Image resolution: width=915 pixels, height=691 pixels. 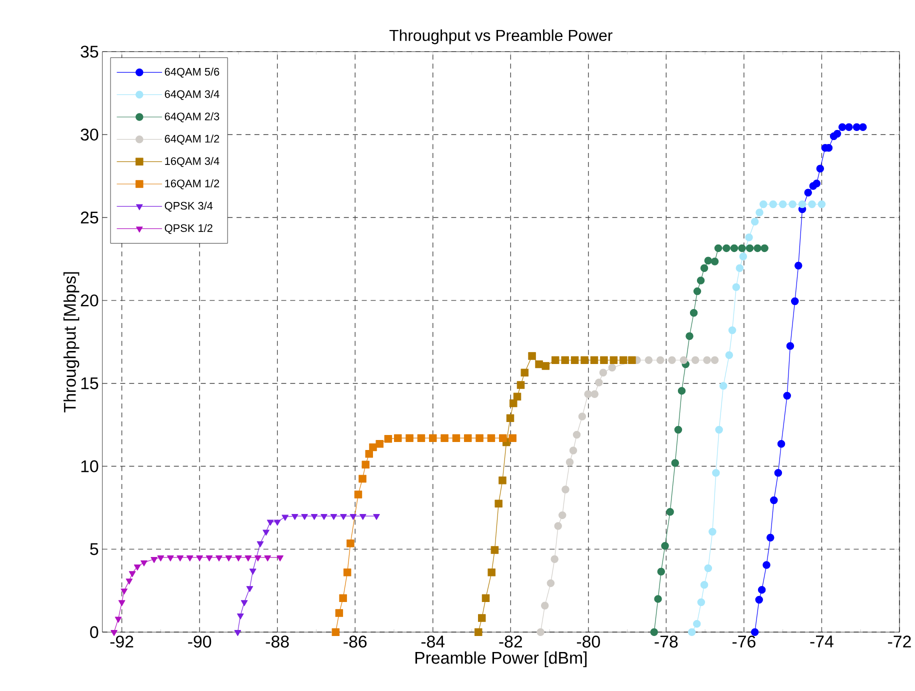 I want to click on y-tick-label: 5, so click(x=94, y=549).